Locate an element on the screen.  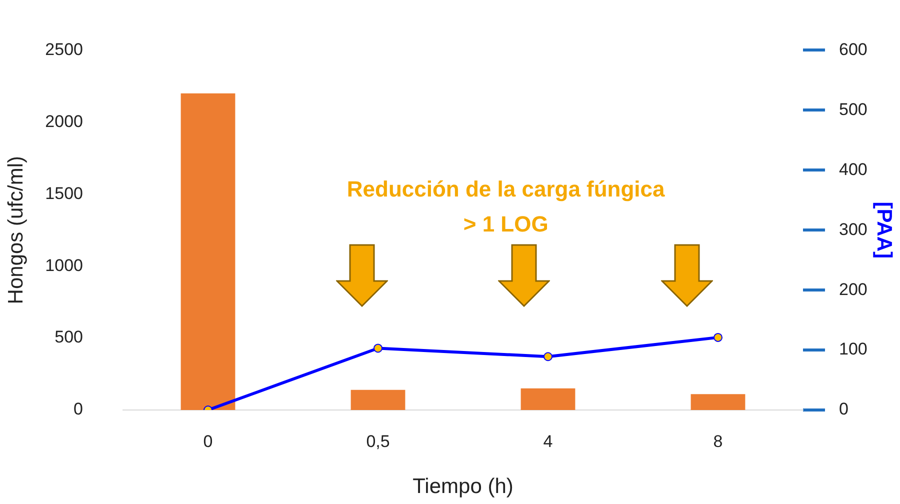
y-tick-label: 2500 is located at coordinates (64, 49).